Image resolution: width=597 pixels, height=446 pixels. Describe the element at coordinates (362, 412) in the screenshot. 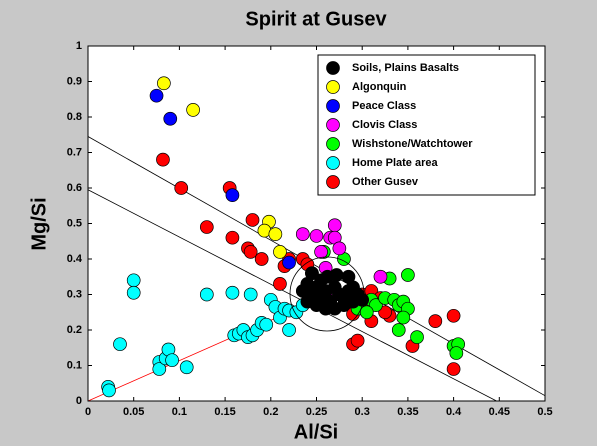

I see `x-tick-label: 0.3` at that location.